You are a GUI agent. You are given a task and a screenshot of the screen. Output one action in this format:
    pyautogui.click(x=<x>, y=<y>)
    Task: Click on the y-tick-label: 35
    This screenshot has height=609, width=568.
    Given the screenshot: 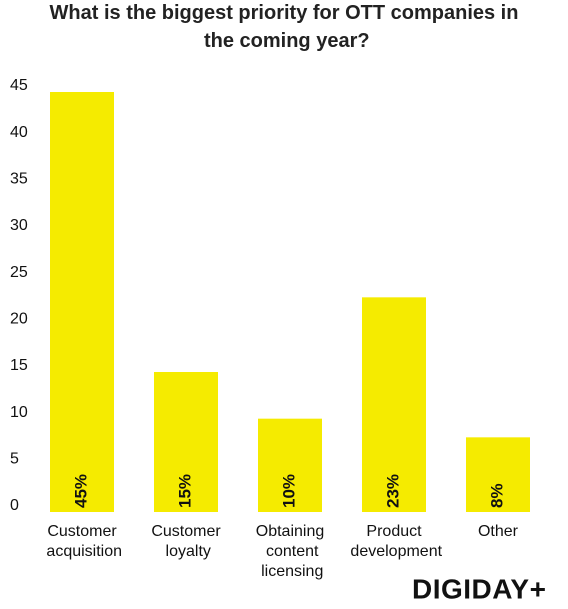 What is the action you would take?
    pyautogui.click(x=19, y=179)
    